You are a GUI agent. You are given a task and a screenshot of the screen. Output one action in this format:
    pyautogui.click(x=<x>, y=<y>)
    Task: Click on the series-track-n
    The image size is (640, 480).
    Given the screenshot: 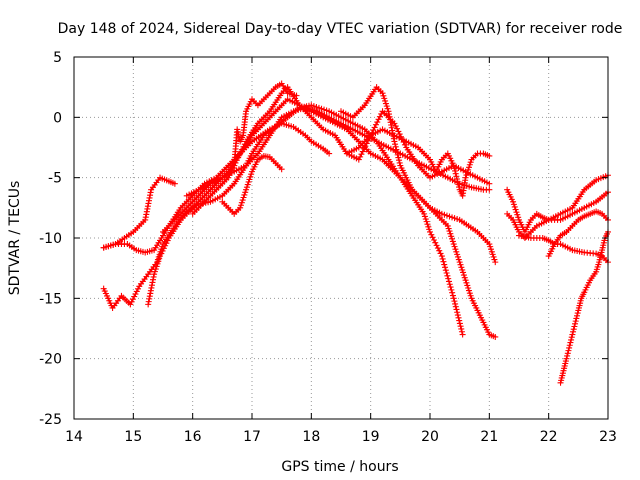 What is the action you would take?
    pyautogui.click(x=578, y=234)
    